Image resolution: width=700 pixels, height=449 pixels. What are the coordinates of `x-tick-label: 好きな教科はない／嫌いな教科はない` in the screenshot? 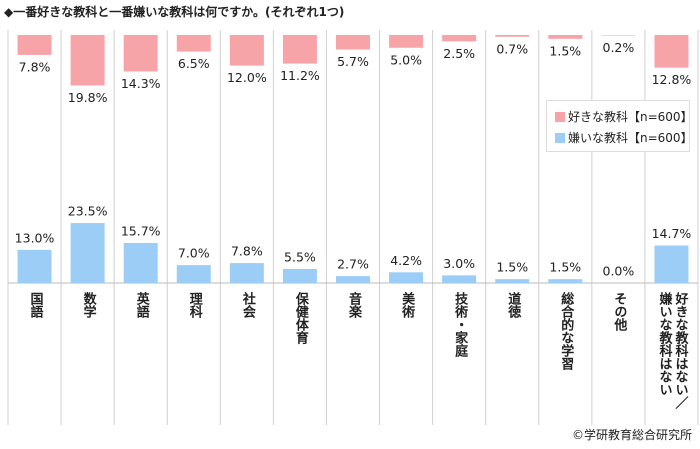 It's located at (672, 350).